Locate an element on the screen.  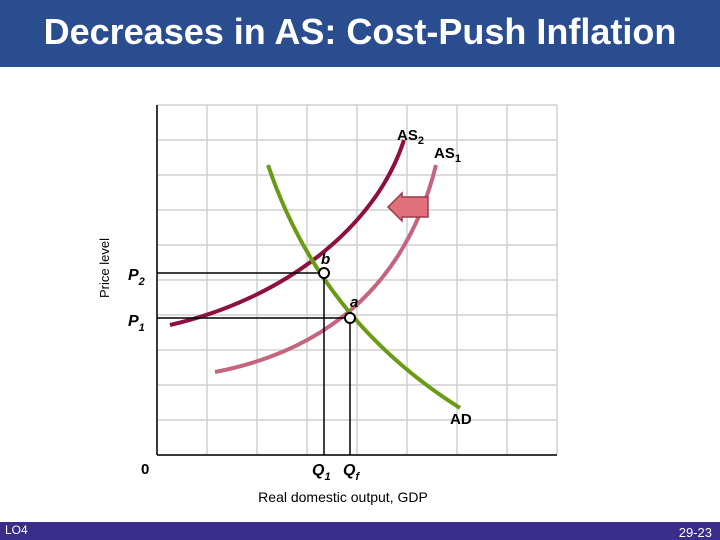
page-title: Decreases in AS: Cost-Push Inflation is located at coordinates (360, 31).